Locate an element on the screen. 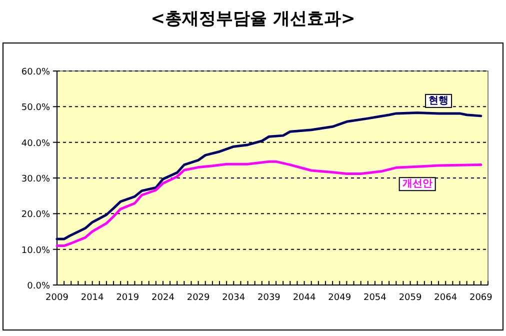 The height and width of the screenshot is (336, 506). x-tick-label: 2069 is located at coordinates (481, 298).